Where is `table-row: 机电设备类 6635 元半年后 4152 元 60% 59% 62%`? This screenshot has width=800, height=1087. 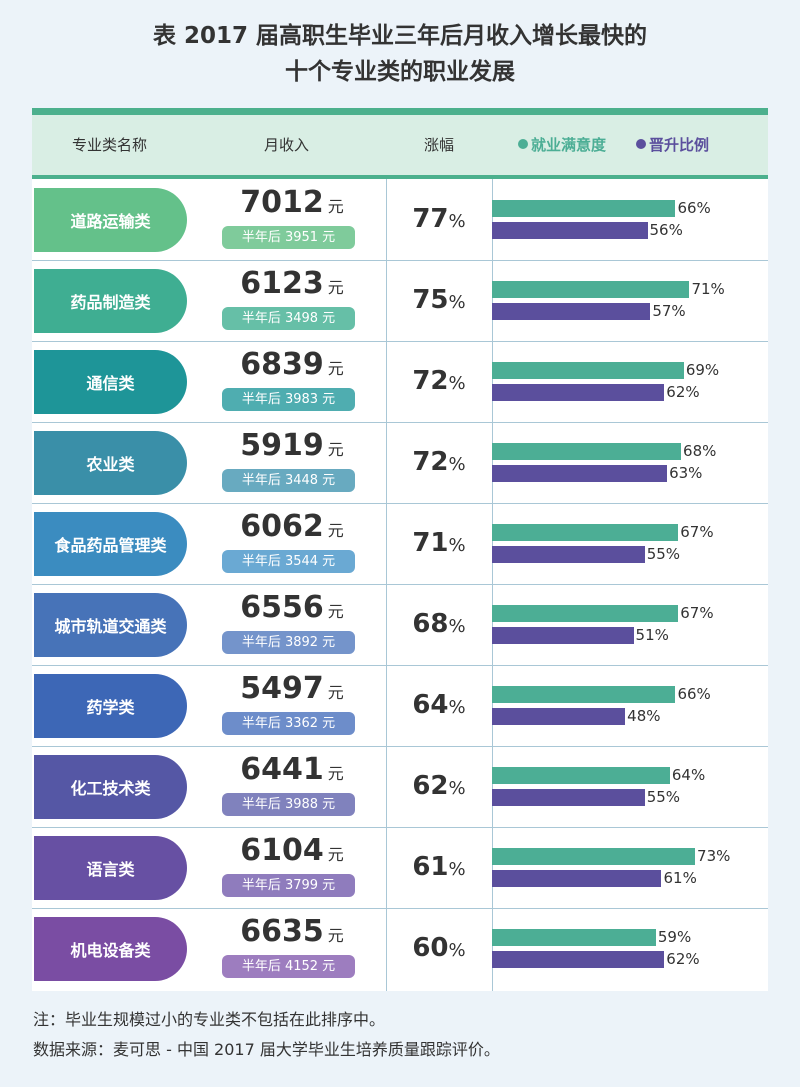
table-row: 机电设备类 6635 元半年后 4152 元 60% 59% 62% is located at coordinates (400, 948).